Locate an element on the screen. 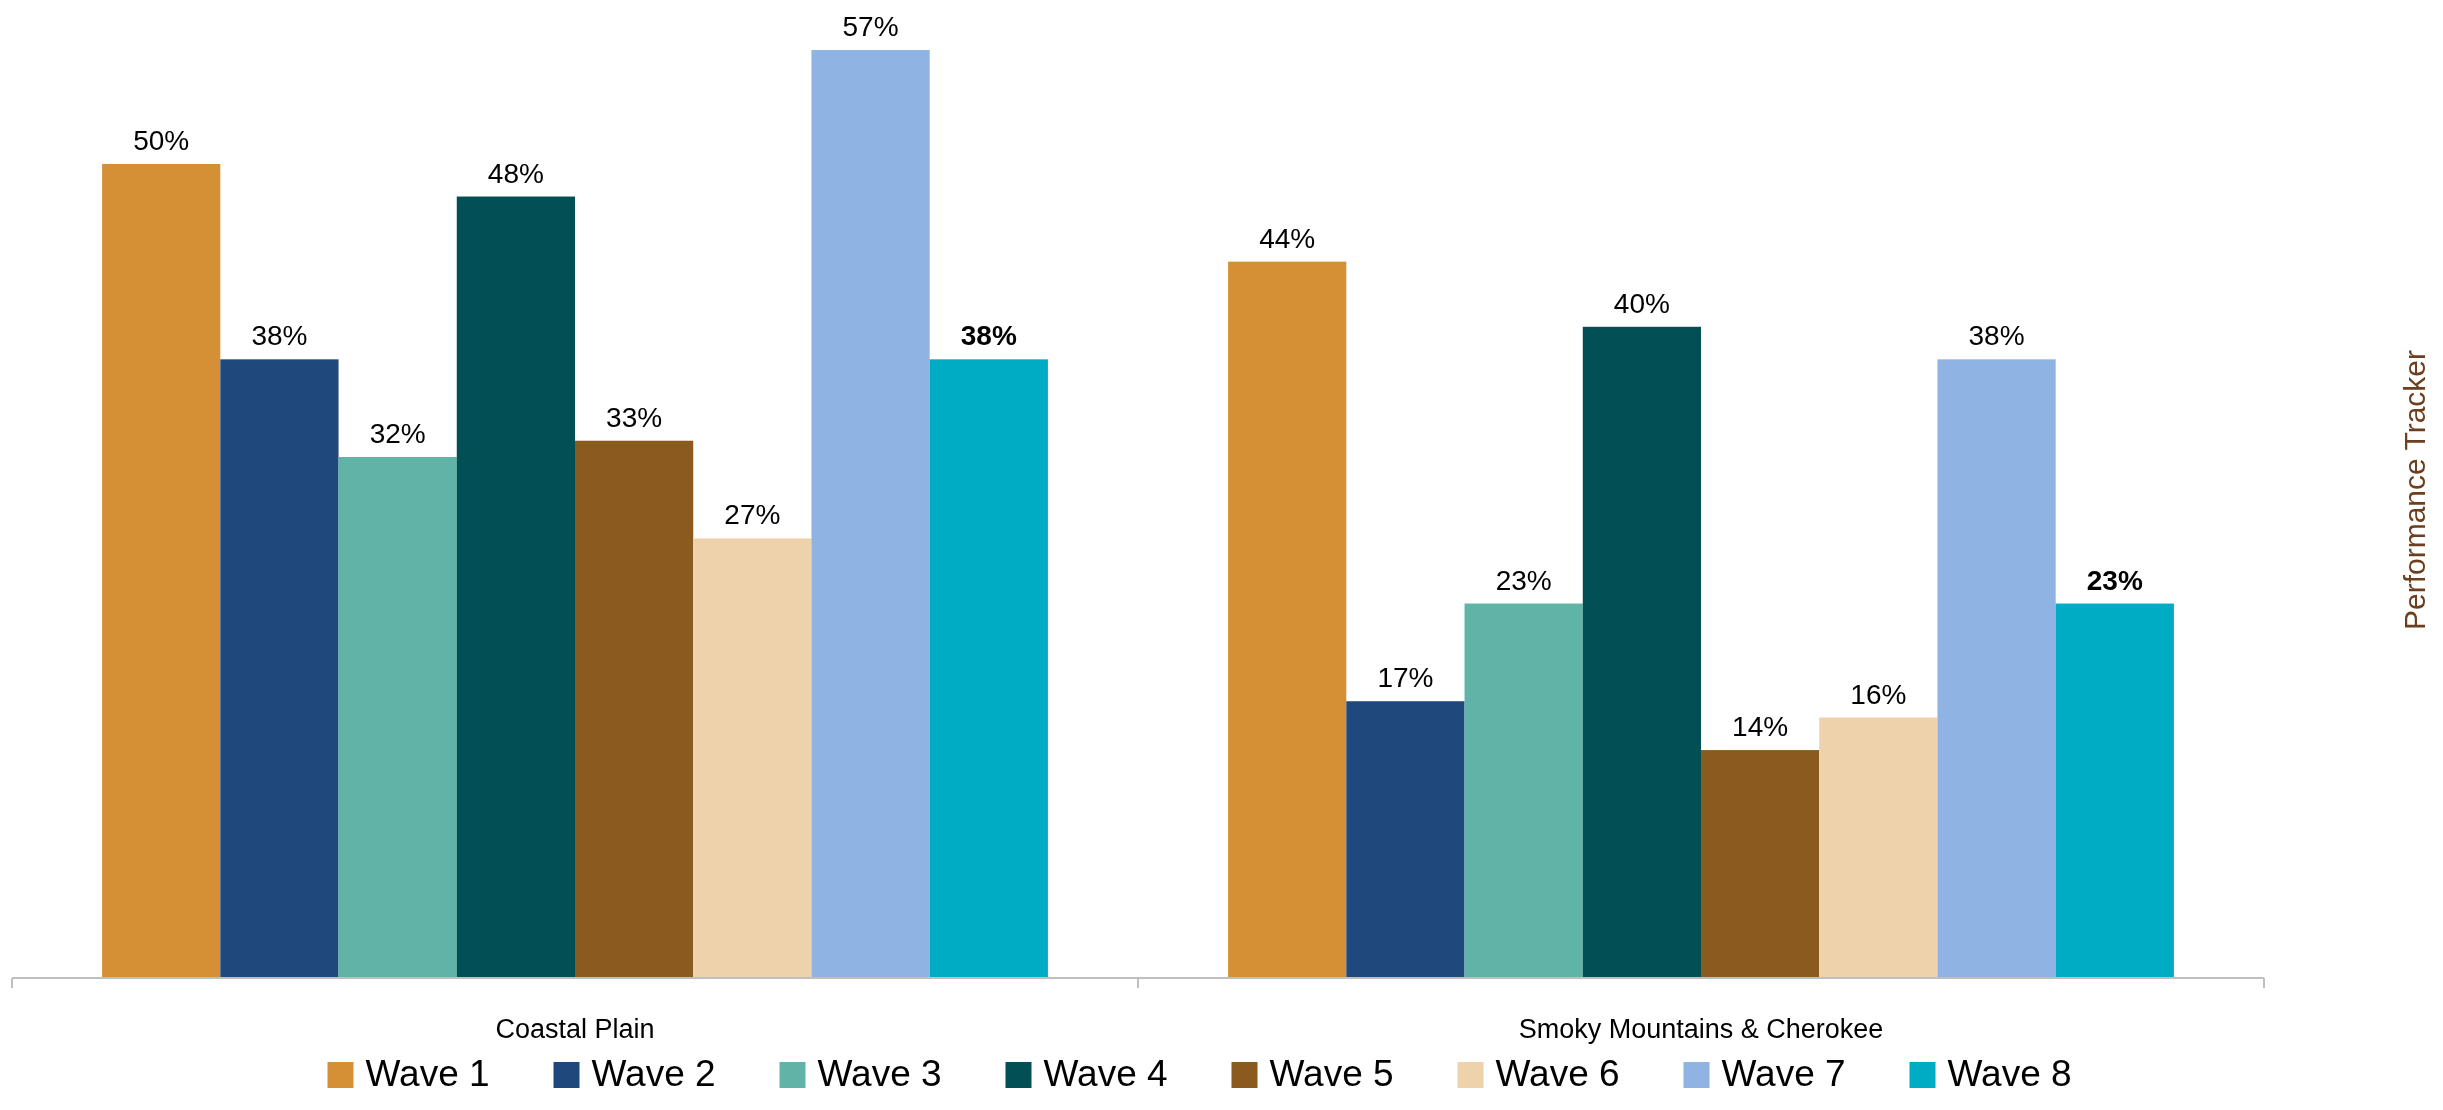 The image size is (2443, 1110). data-label: 48% is located at coordinates (515, 173).